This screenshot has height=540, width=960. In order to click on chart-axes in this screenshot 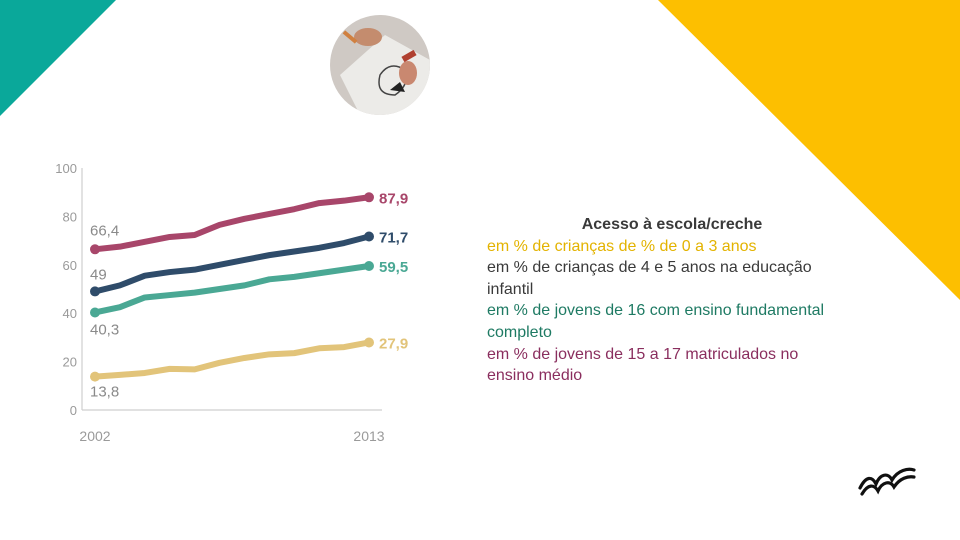, I will do `click(231, 289)`.